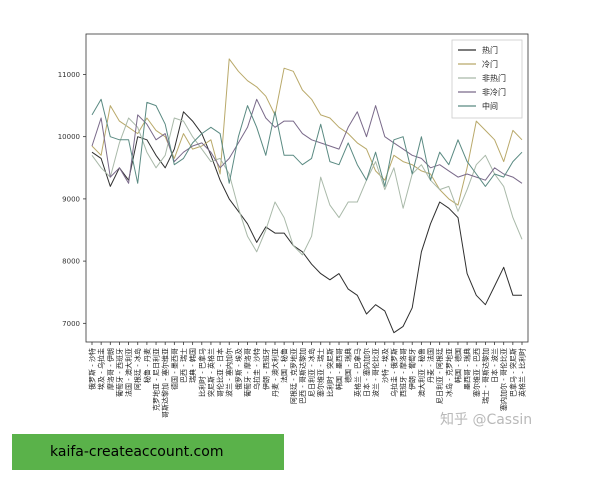 The height and width of the screenshot is (480, 600). Describe the element at coordinates (256, 369) in the screenshot. I see `x-tick-label: 乌拉圭 - 沙特` at that location.